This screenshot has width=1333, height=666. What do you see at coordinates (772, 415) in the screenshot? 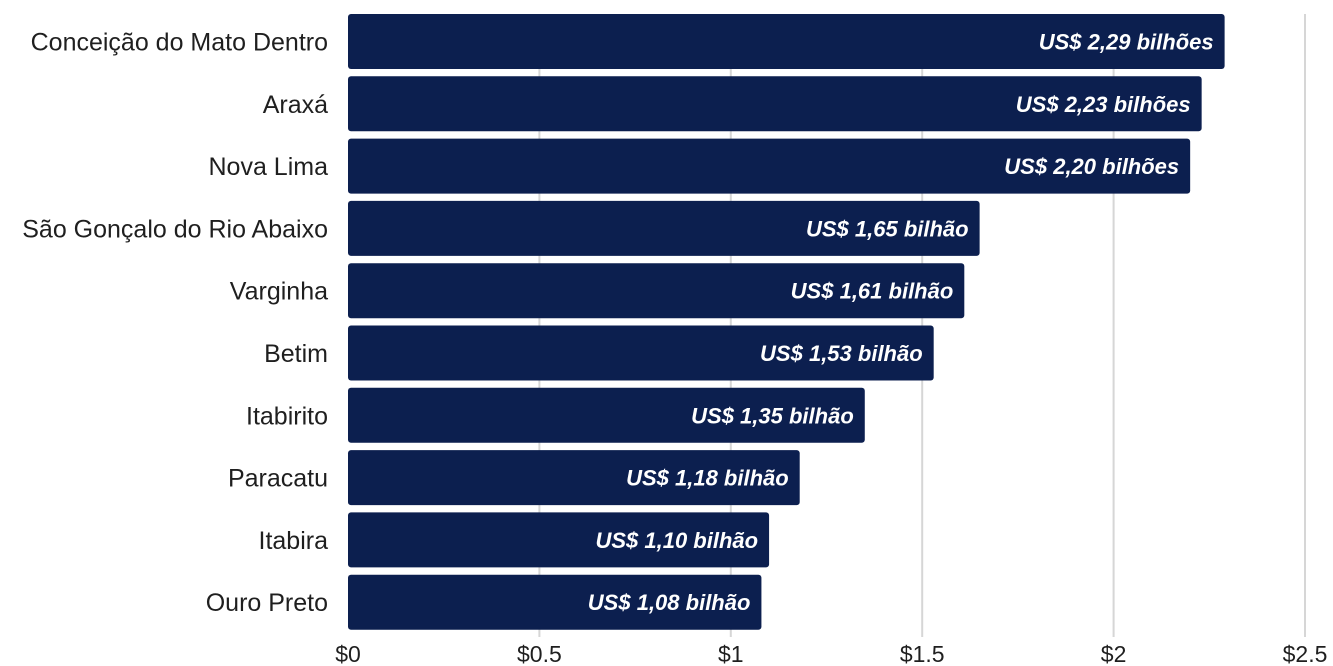
I see `data-label: US$ 1,35 bilhão` at bounding box center [772, 415].